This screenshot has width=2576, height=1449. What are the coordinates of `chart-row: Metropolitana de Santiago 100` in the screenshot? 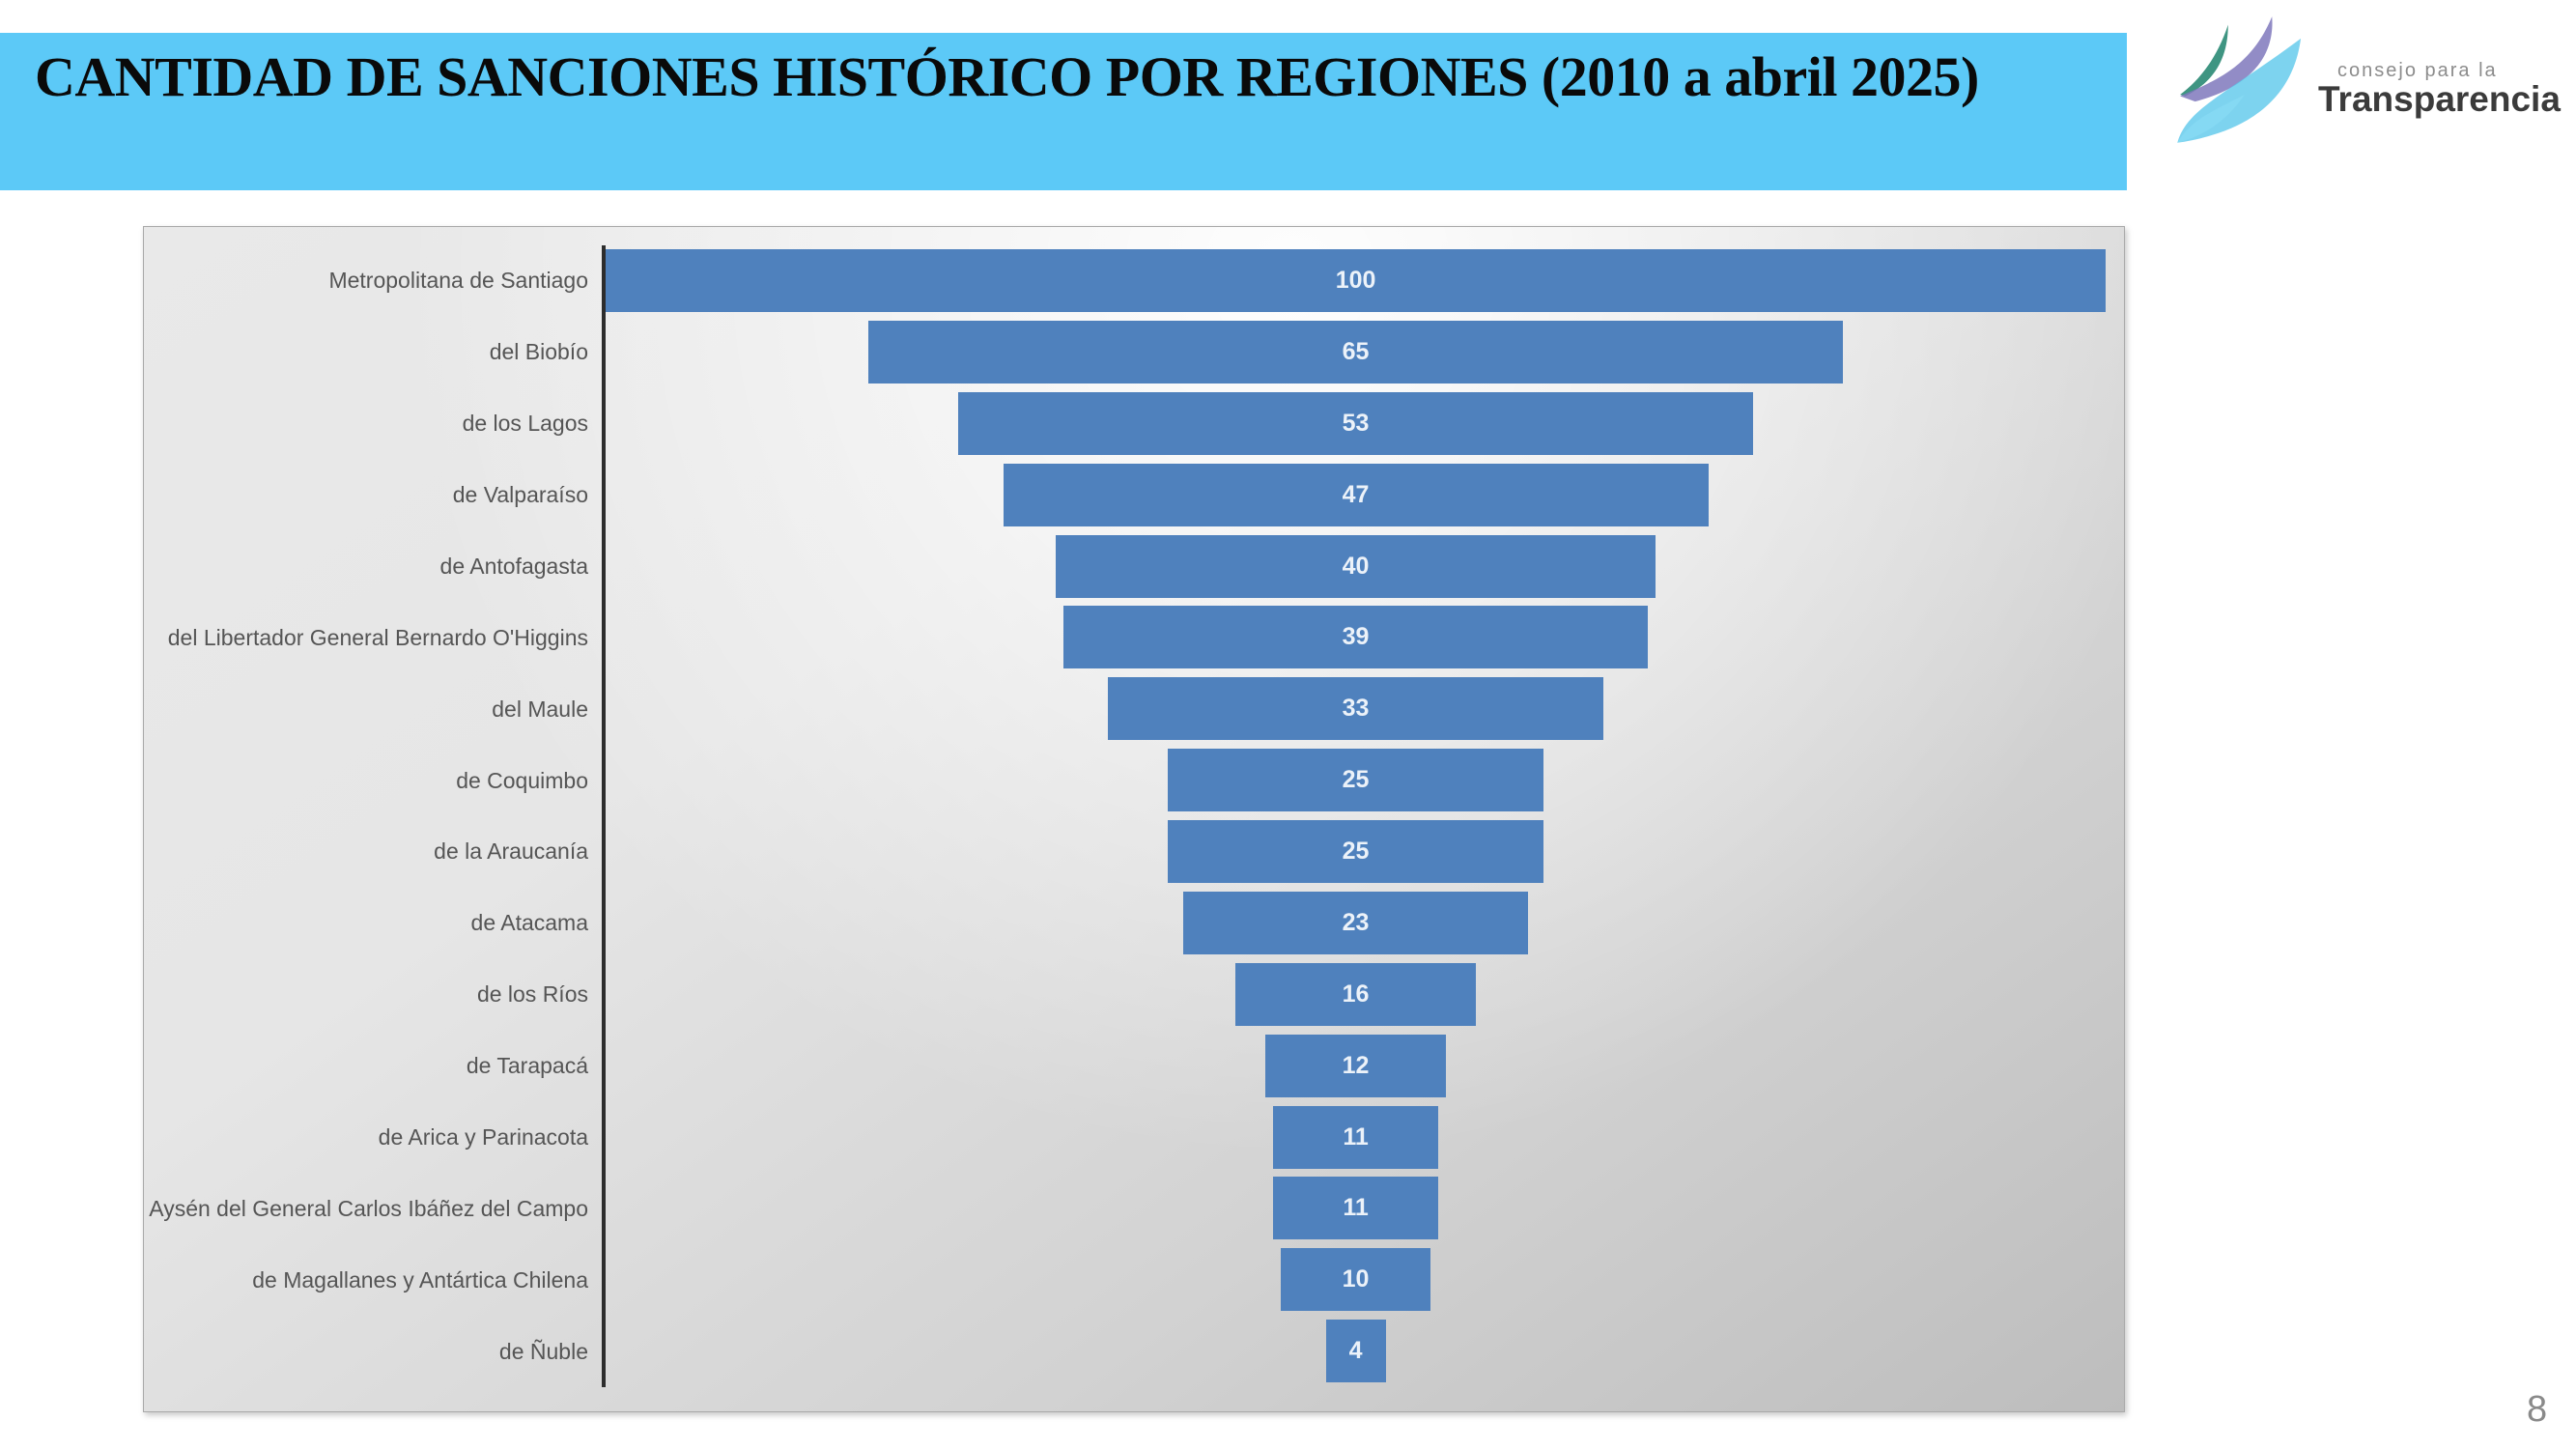 It's located at (1134, 281).